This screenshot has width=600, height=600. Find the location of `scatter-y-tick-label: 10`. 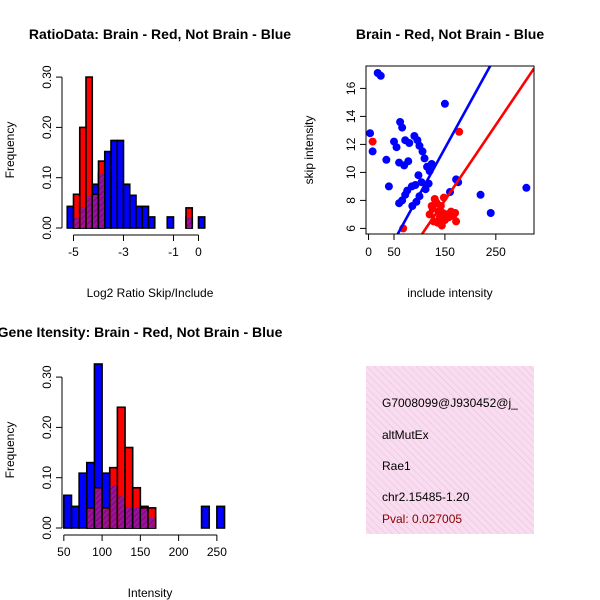

scatter-y-tick-label: 10 is located at coordinates (351, 172).